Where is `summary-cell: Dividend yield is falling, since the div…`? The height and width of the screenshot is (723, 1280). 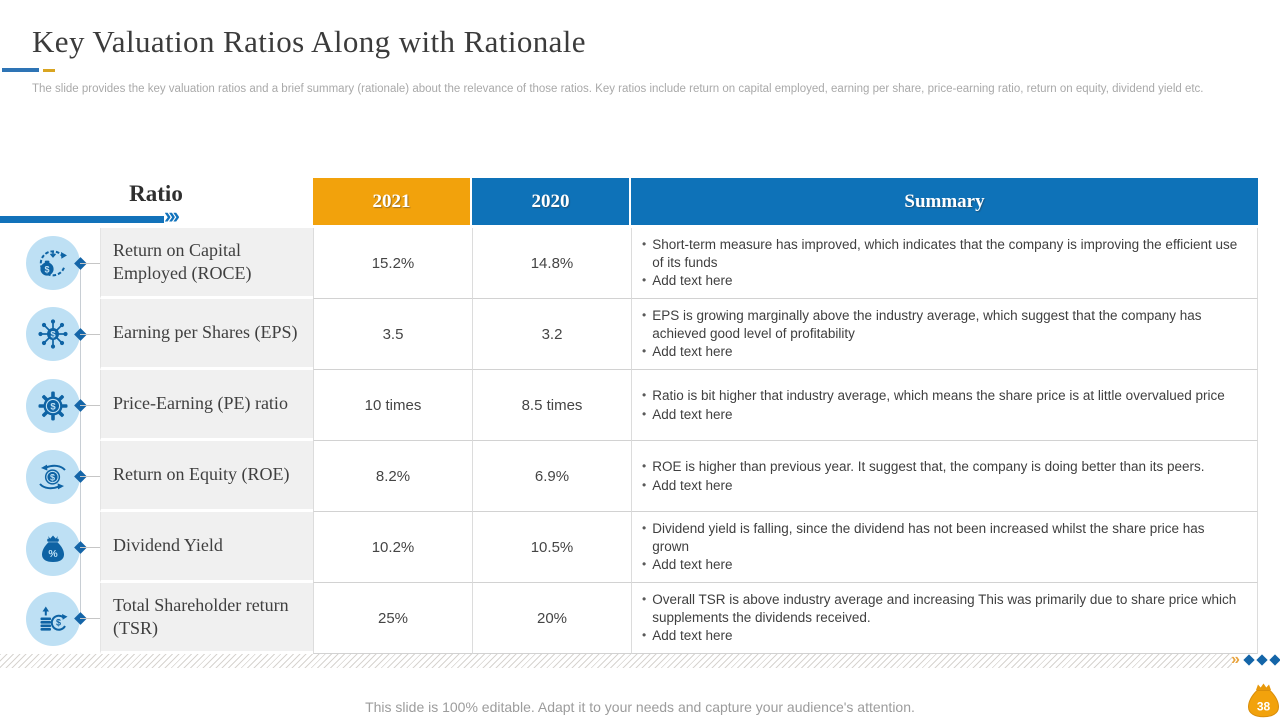 summary-cell: Dividend yield is falling, since the div… is located at coordinates (944, 547).